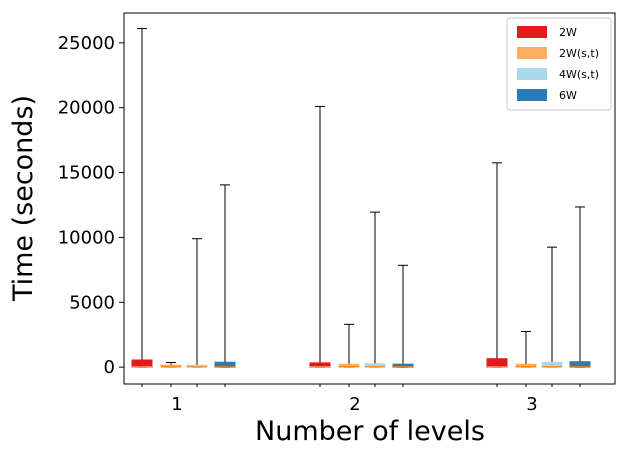  I want to click on legend-label: 4W(s,t), so click(579, 74).